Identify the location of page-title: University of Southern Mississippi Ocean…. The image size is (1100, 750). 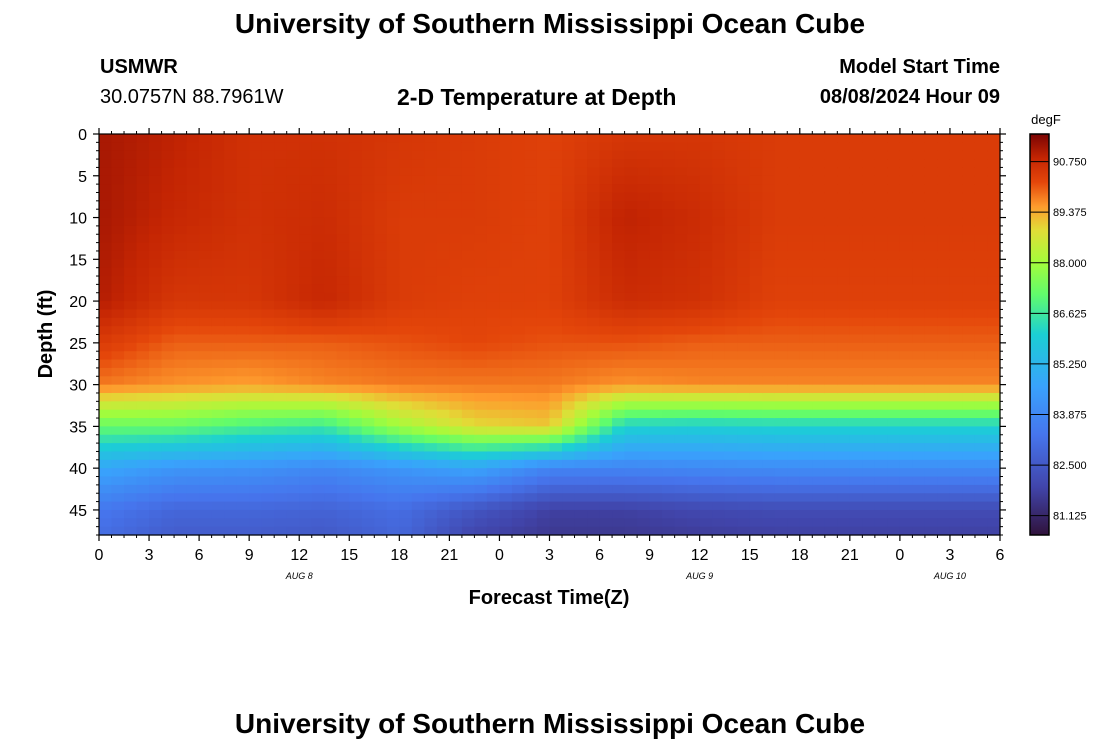
(550, 23).